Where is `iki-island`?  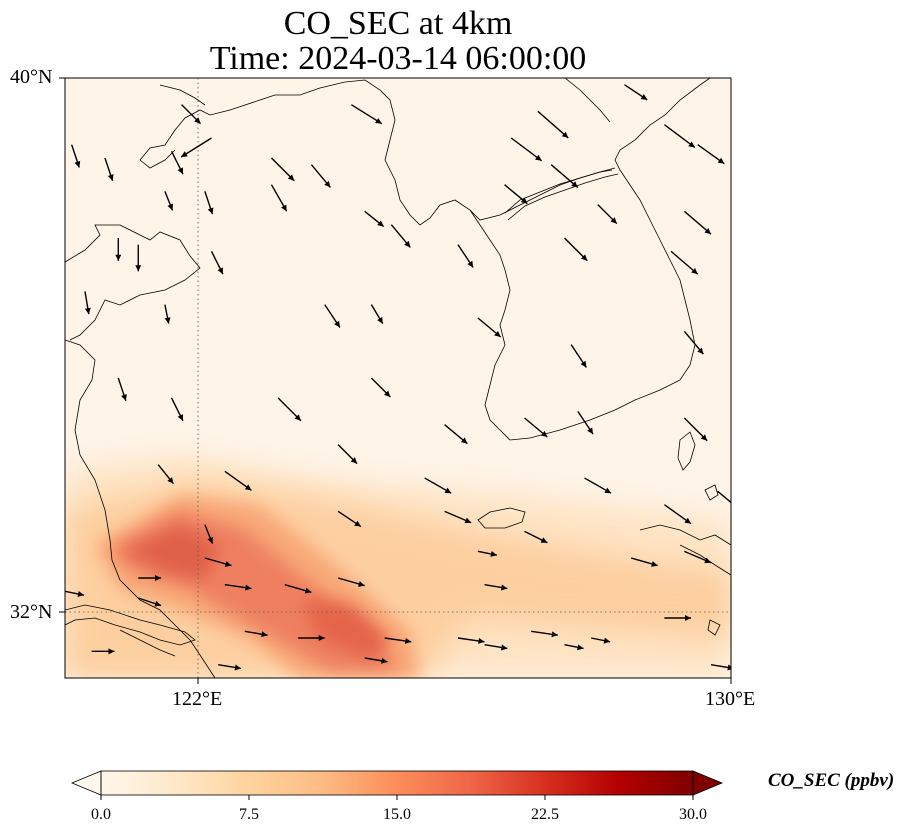 iki-island is located at coordinates (711, 492).